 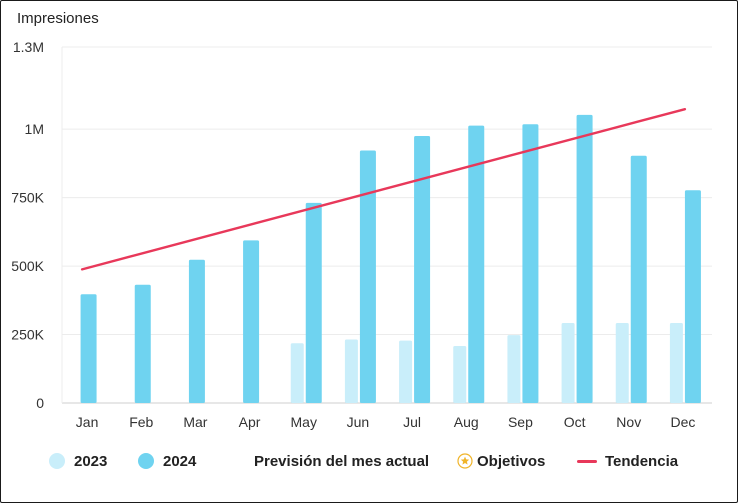 What do you see at coordinates (486, 363) in the screenshot?
I see `bars-2023` at bounding box center [486, 363].